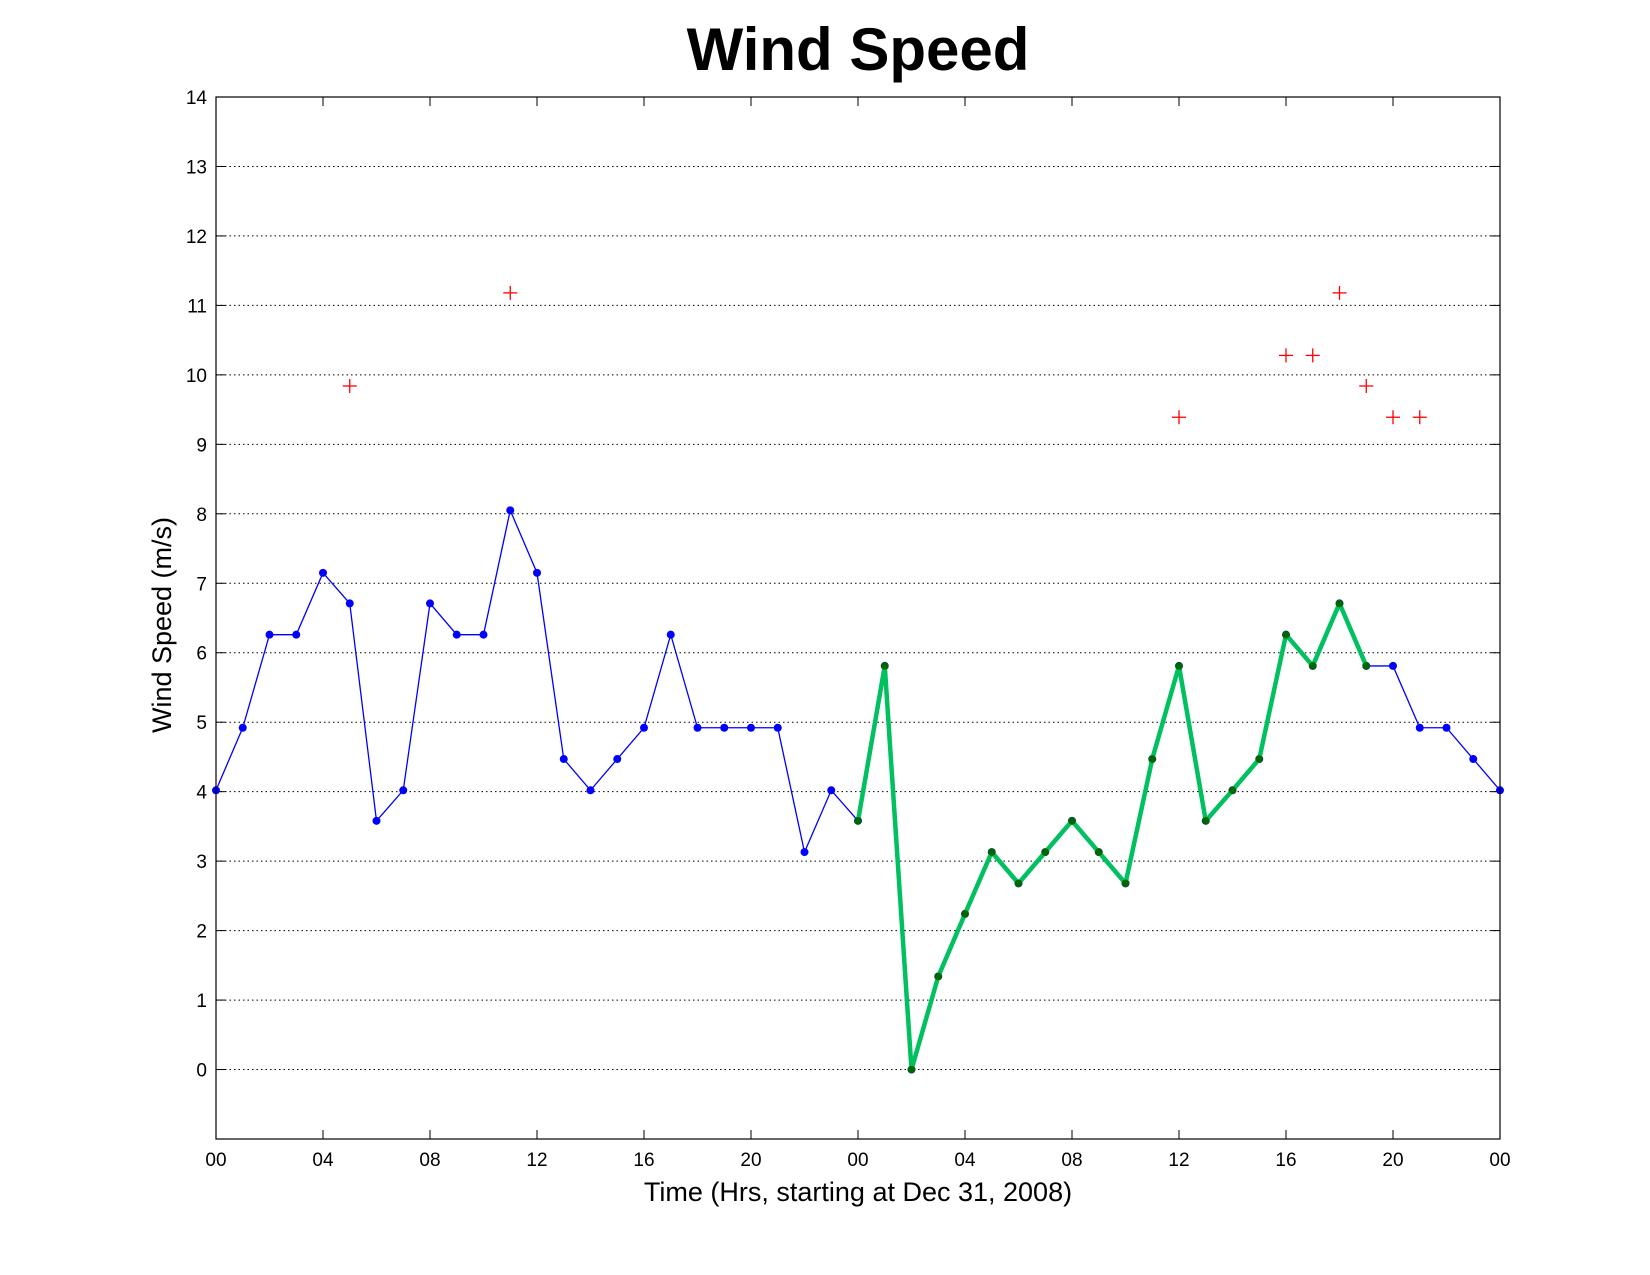 The height and width of the screenshot is (1275, 1650). What do you see at coordinates (196, 167) in the screenshot?
I see `y-tick-label: 13` at bounding box center [196, 167].